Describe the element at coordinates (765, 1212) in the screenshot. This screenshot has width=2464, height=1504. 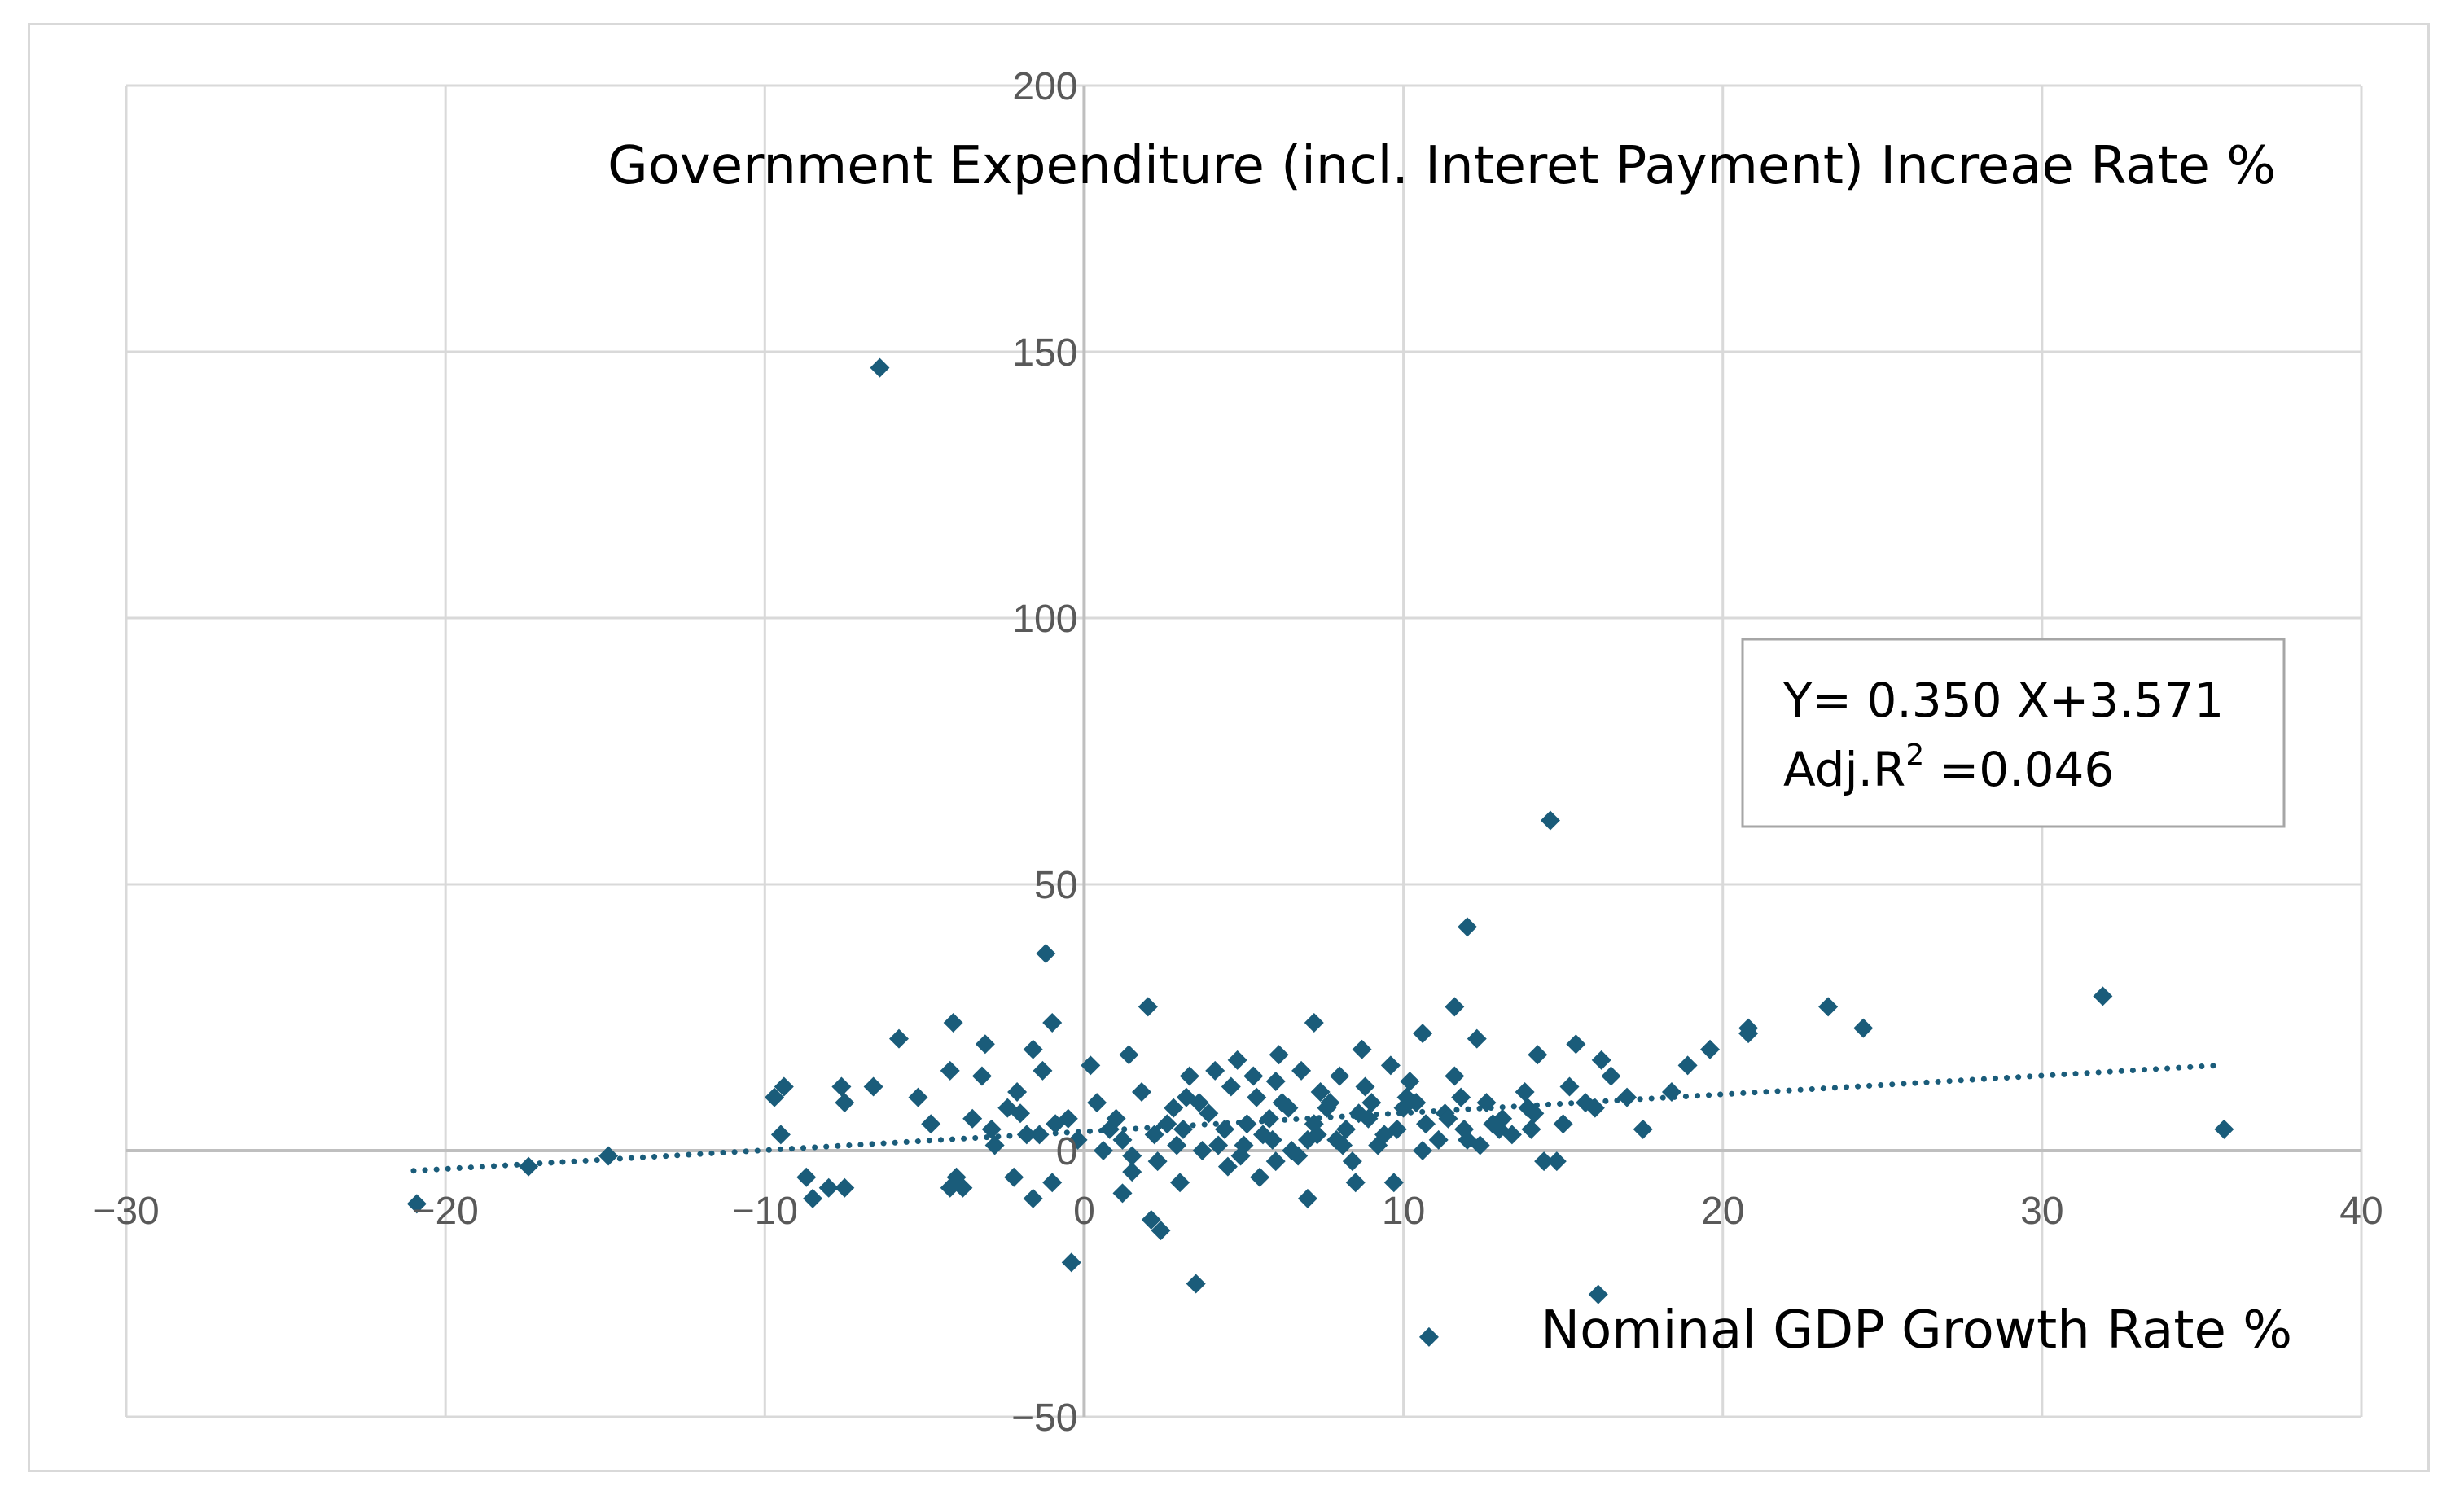
I see `x-tick-label: −10` at that location.